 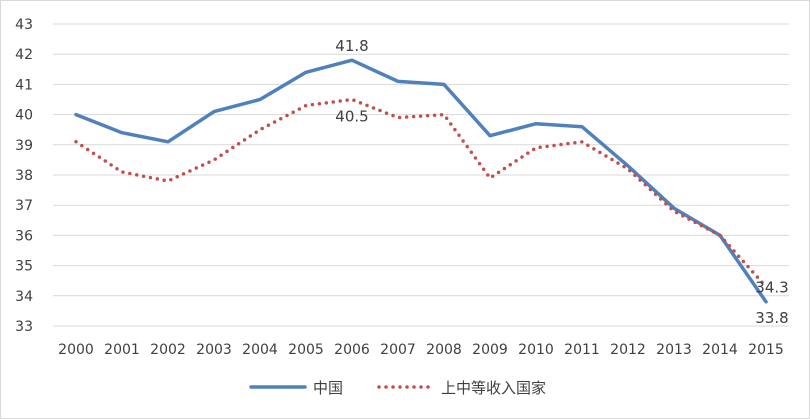 I want to click on x-tick-label: 2013, so click(x=674, y=350).